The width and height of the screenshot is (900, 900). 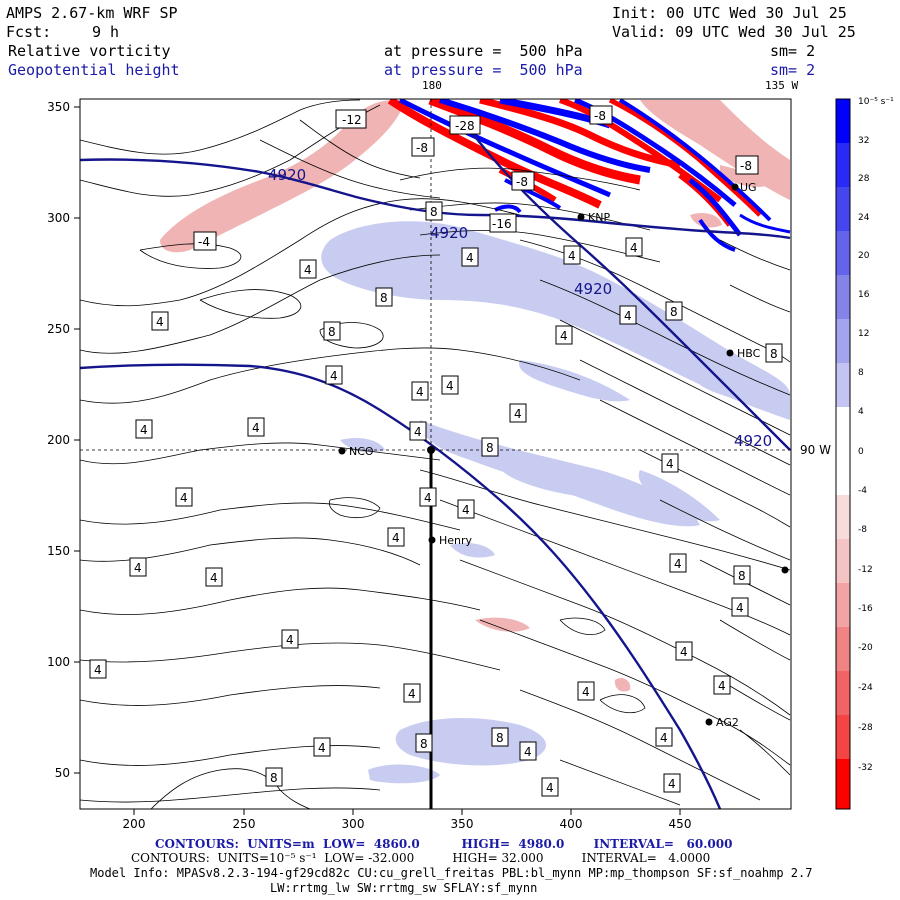 What do you see at coordinates (680, 824) in the screenshot?
I see `x-tick-label: 450` at bounding box center [680, 824].